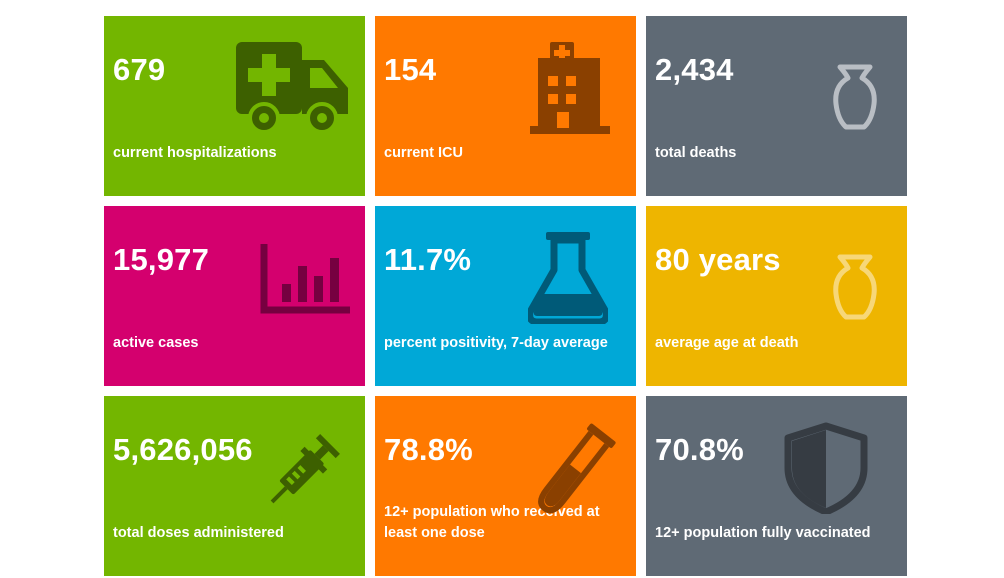 The height and width of the screenshot is (578, 1004). I want to click on tile-current-hospitalizations: 679 current hospitalizations, so click(234, 106).